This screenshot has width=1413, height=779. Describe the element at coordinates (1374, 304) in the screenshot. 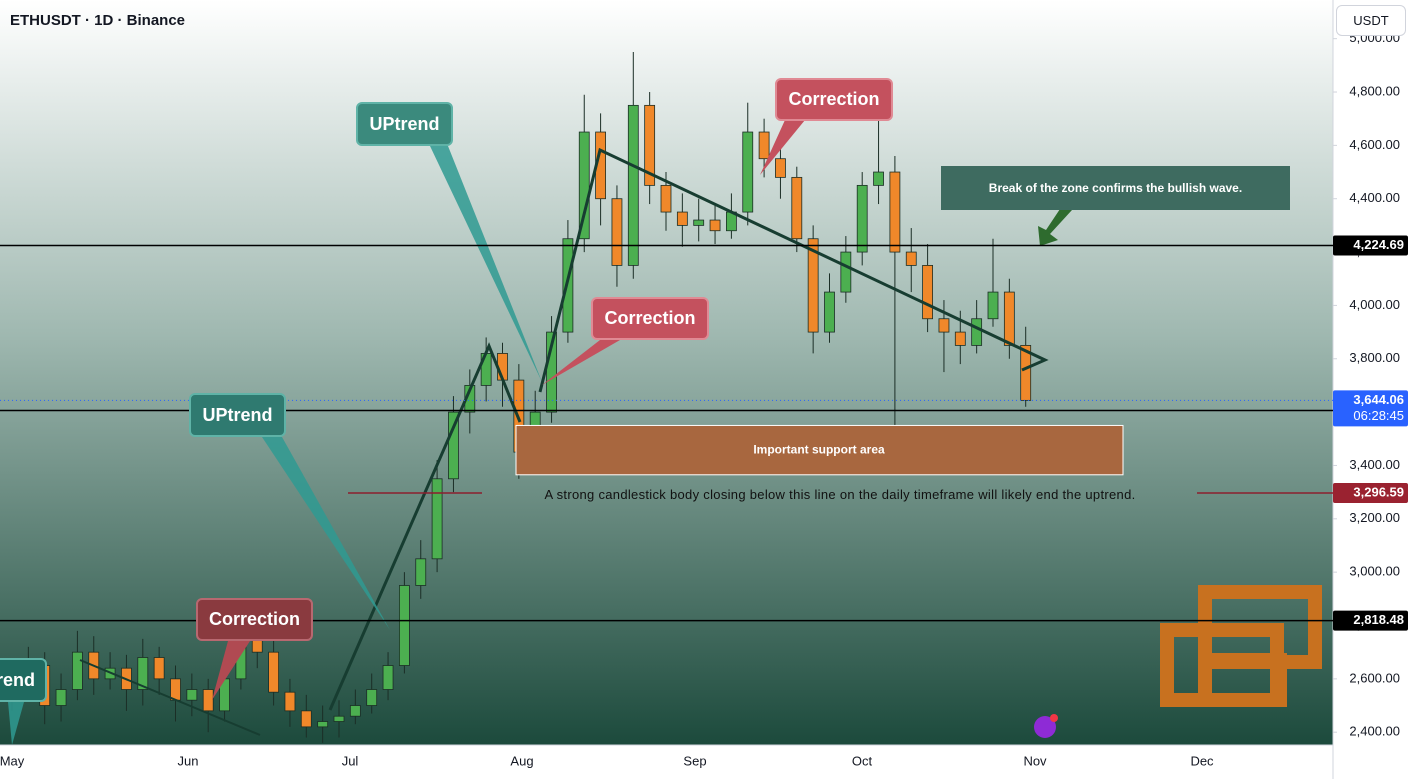

I see `y-tick-label: 4,000.00` at that location.